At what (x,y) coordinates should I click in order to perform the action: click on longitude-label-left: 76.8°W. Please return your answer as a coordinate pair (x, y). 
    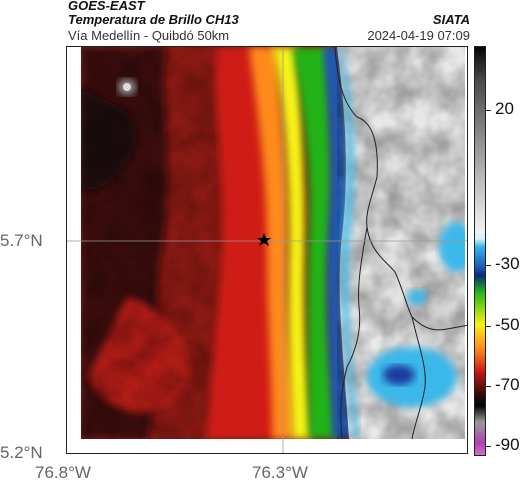
    Looking at the image, I should click on (63, 472).